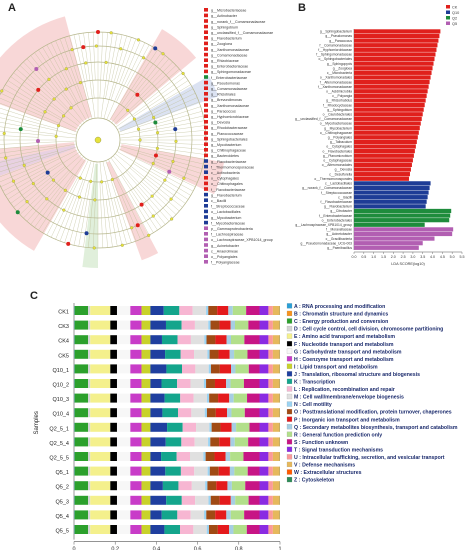  Describe the element at coordinates (175, 129) in the screenshot. I see `cladogram-marker-node` at that location.